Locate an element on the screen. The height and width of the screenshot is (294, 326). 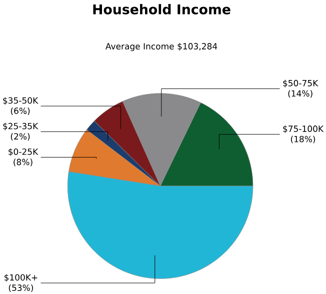
slice-label: $100K+ is located at coordinates (21, 278).